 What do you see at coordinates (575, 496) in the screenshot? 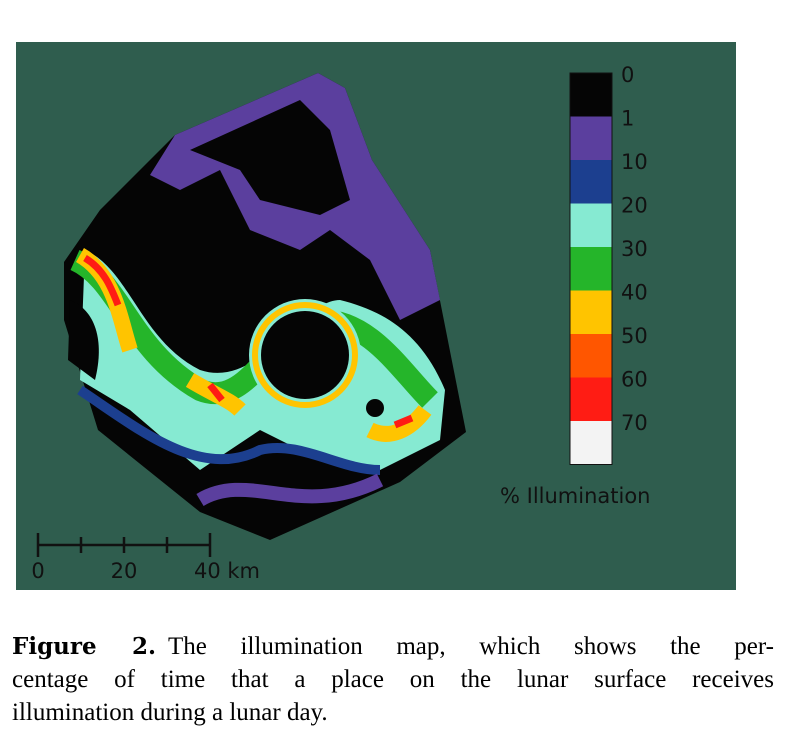
I see `colorbar-title: % Illumination` at bounding box center [575, 496].